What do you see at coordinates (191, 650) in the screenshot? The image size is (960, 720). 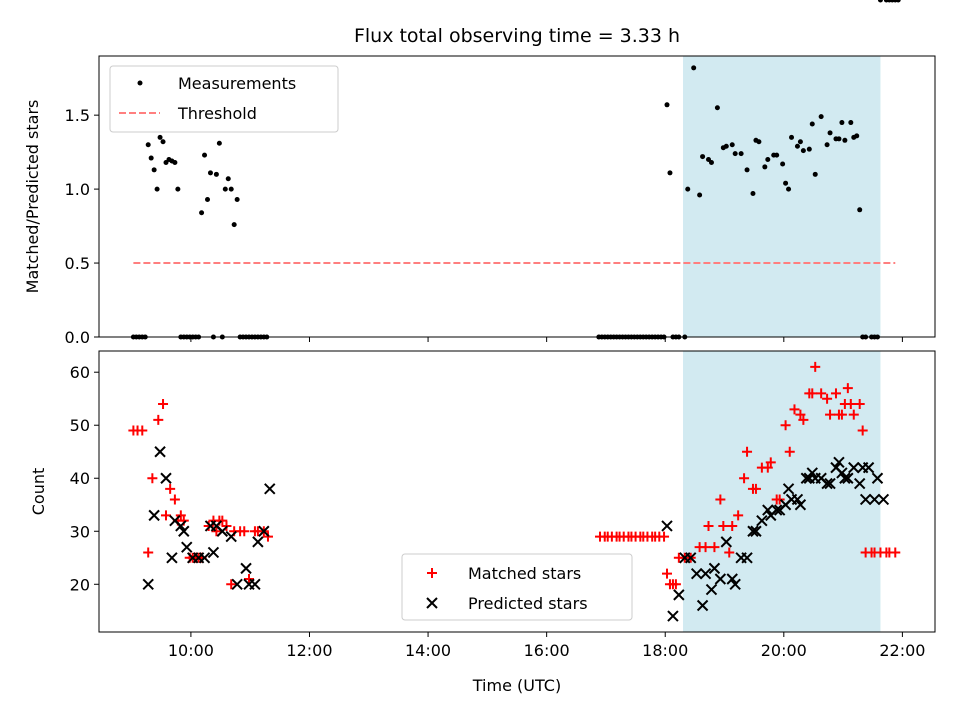 I see `x-tick-label: 10:00` at bounding box center [191, 650].